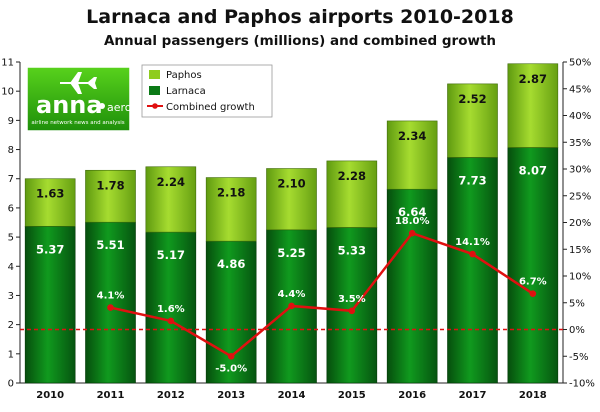 Image resolution: width=600 pixels, height=412 pixels. What do you see at coordinates (580, 63) in the screenshot?
I see `y-right-tick-label: 50%` at bounding box center [580, 63].